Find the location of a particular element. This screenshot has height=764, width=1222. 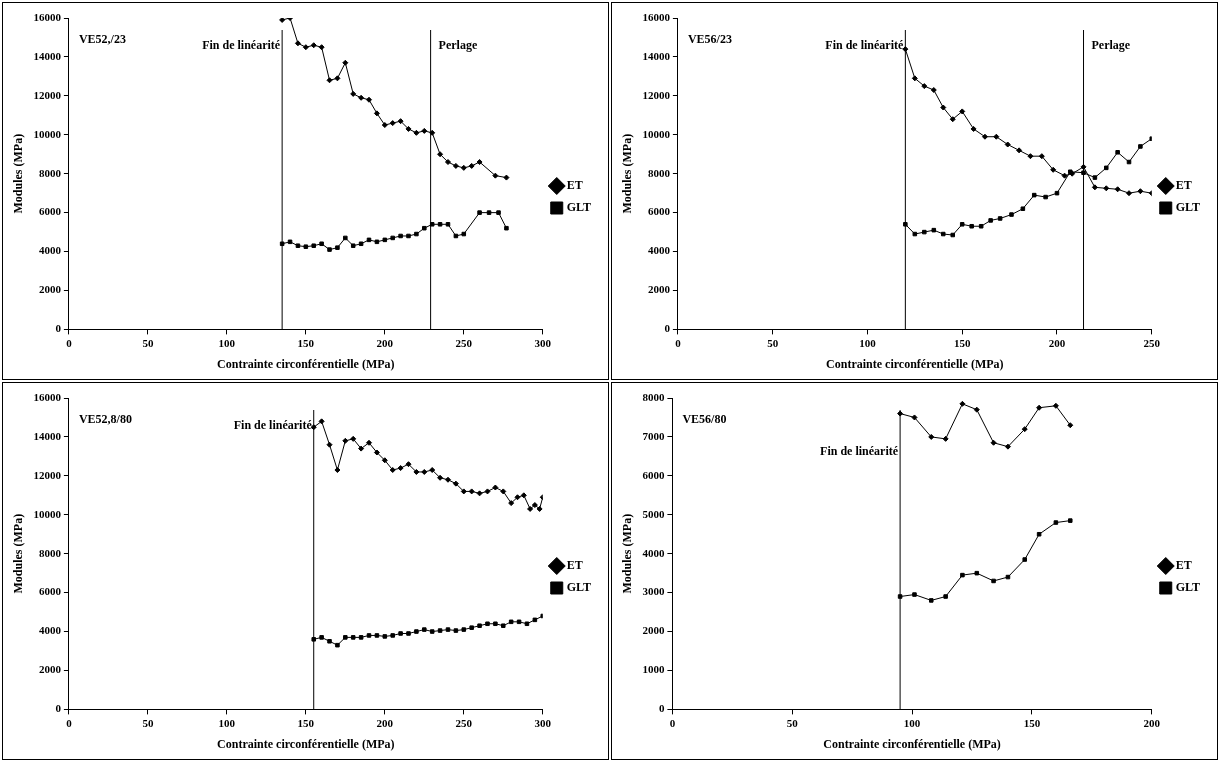

y-tick-label: 1000 is located at coordinates (653, 669).